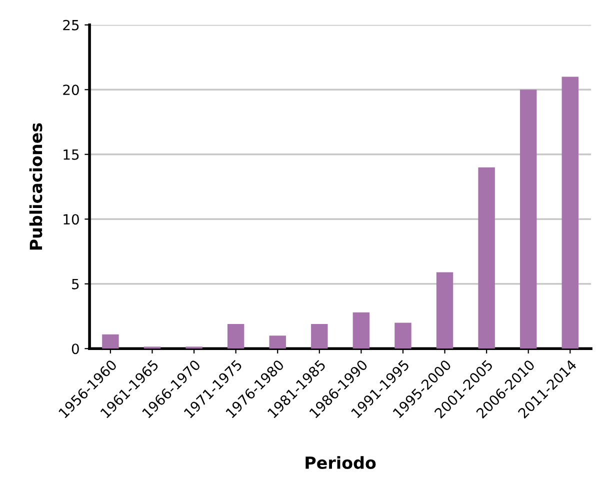 This screenshot has width=597, height=498. I want to click on y-tick-label: 25, so click(71, 25).